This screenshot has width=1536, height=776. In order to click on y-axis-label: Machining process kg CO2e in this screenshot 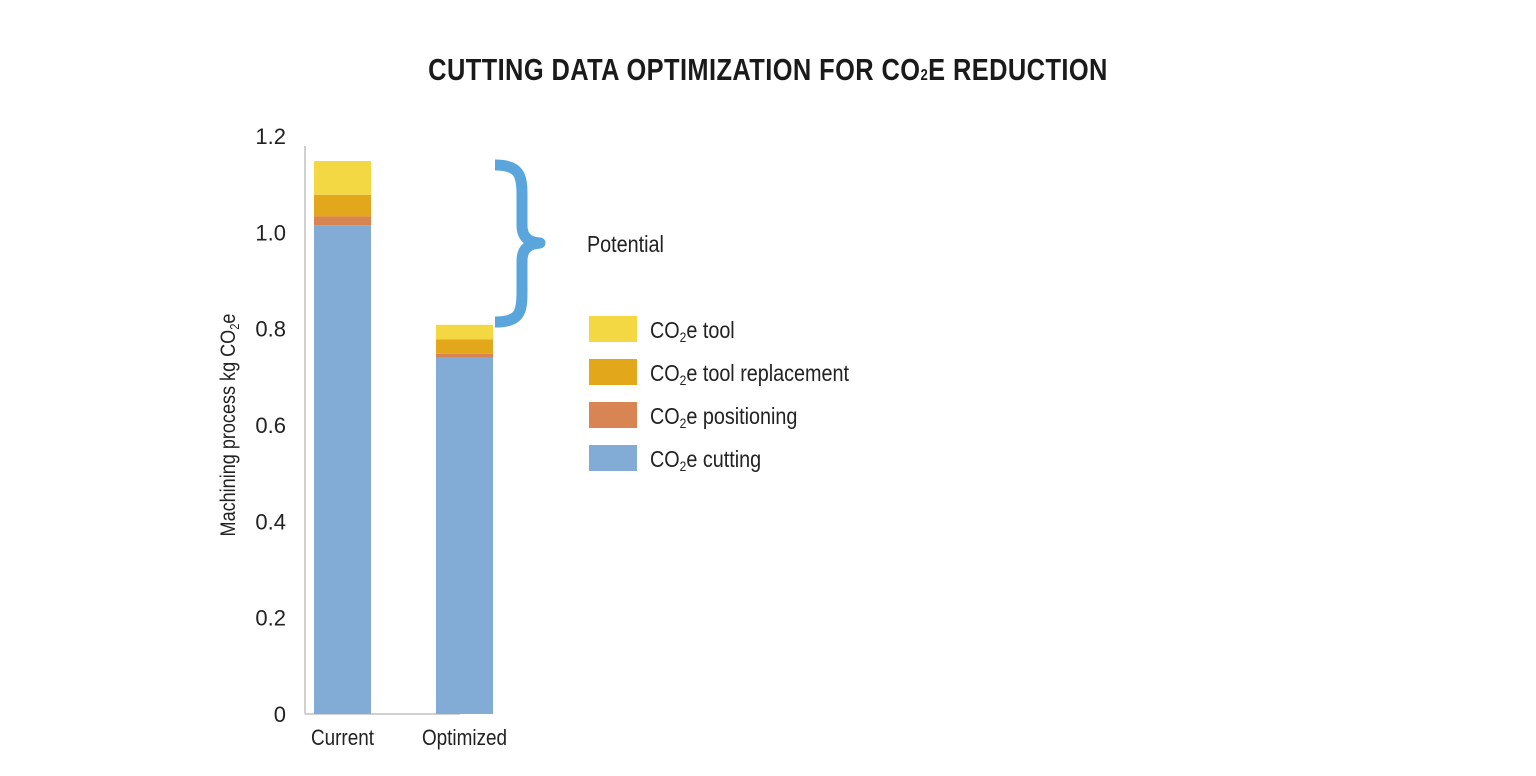, I will do `click(229, 424)`.